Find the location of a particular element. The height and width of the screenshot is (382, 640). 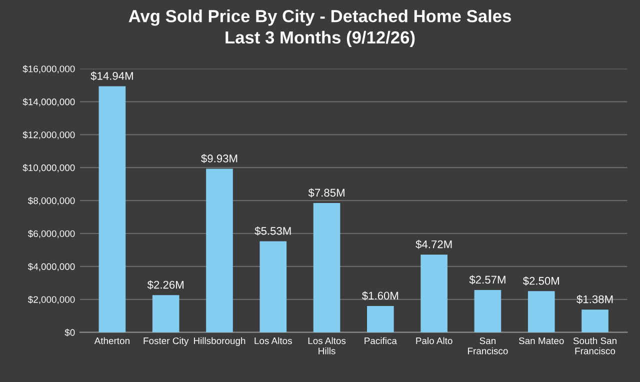

y-tick-label: $16,000,000 is located at coordinates (48, 69).